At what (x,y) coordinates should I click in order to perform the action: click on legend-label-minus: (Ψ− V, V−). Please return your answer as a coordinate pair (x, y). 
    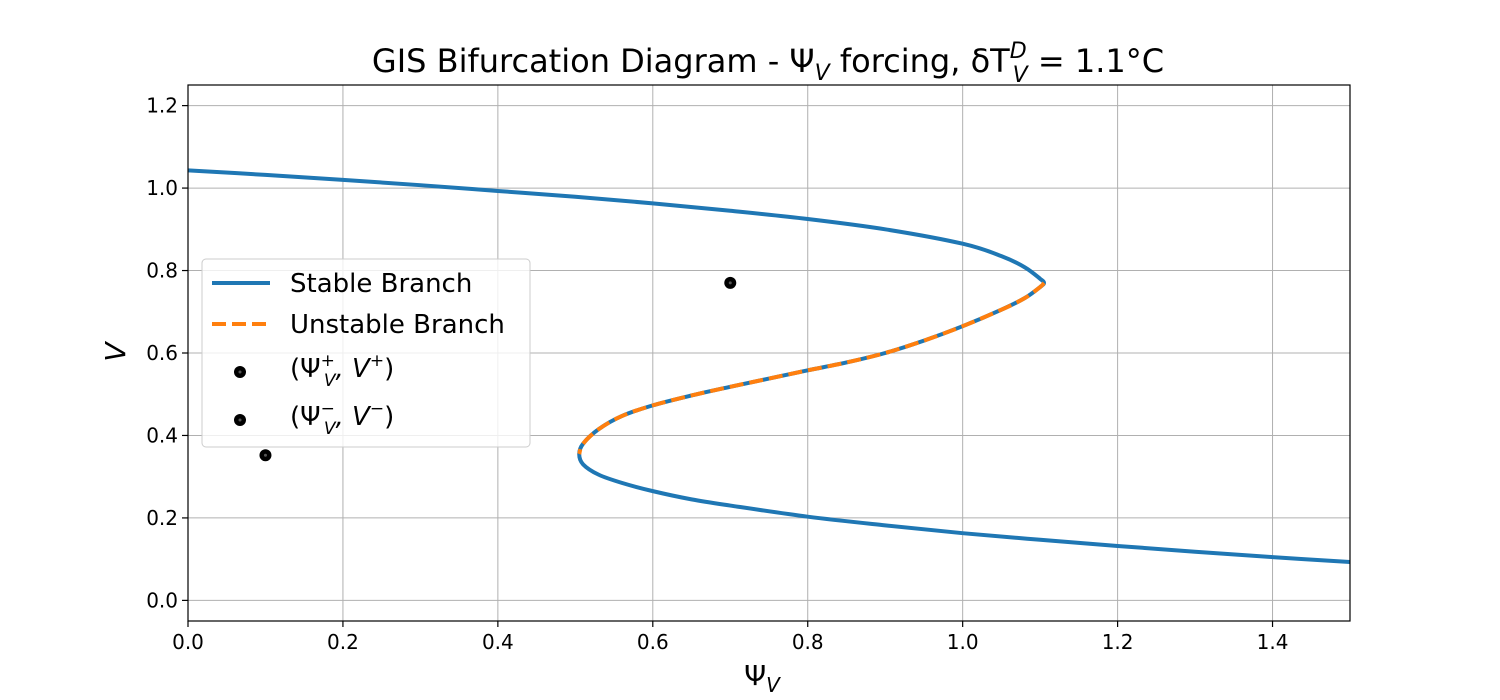
    Looking at the image, I should click on (342, 419).